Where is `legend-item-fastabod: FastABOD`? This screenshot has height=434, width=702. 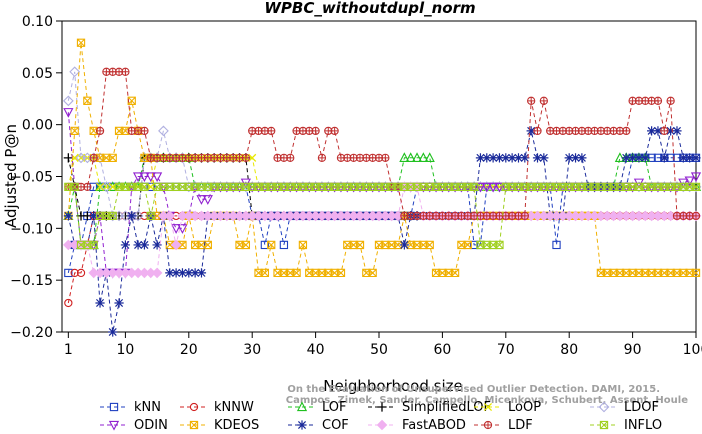 legend-item-fastabod: FastABOD is located at coordinates (417, 425).